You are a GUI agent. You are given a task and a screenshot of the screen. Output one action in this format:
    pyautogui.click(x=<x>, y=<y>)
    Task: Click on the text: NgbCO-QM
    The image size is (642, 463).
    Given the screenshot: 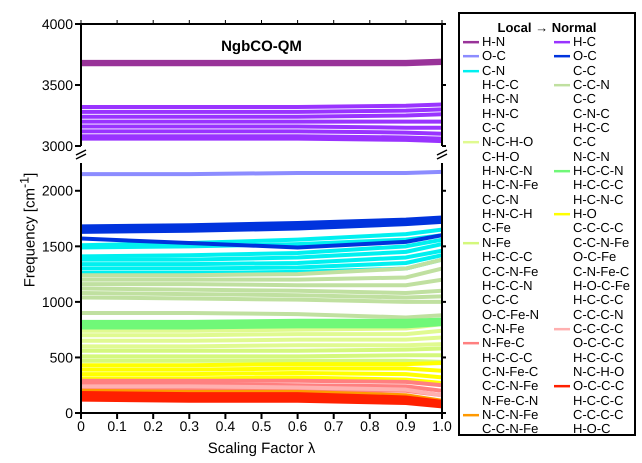 What is the action you would take?
    pyautogui.click(x=261, y=46)
    